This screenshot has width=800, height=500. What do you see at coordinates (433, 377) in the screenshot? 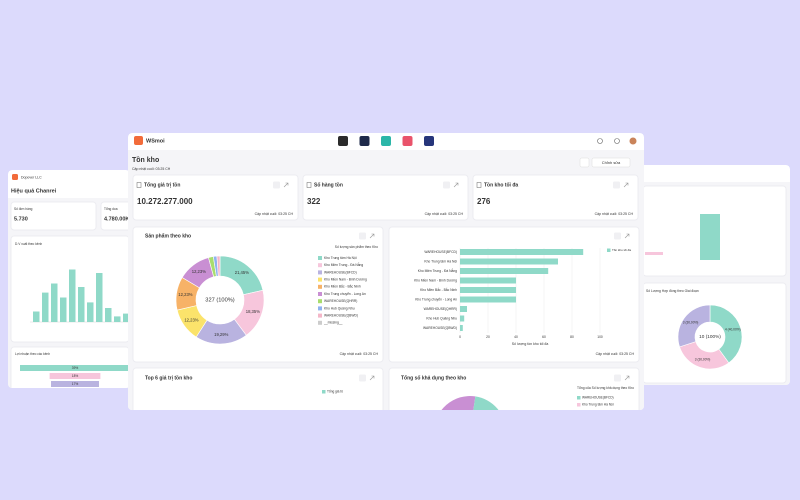
I see `panel-title: Tổng số khả dụng theo kho` at bounding box center [433, 377].